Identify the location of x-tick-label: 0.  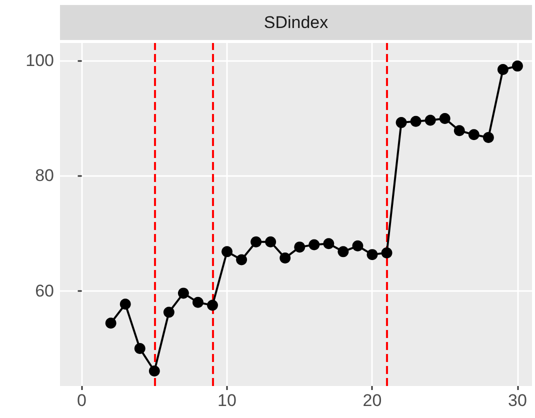
(82, 400).